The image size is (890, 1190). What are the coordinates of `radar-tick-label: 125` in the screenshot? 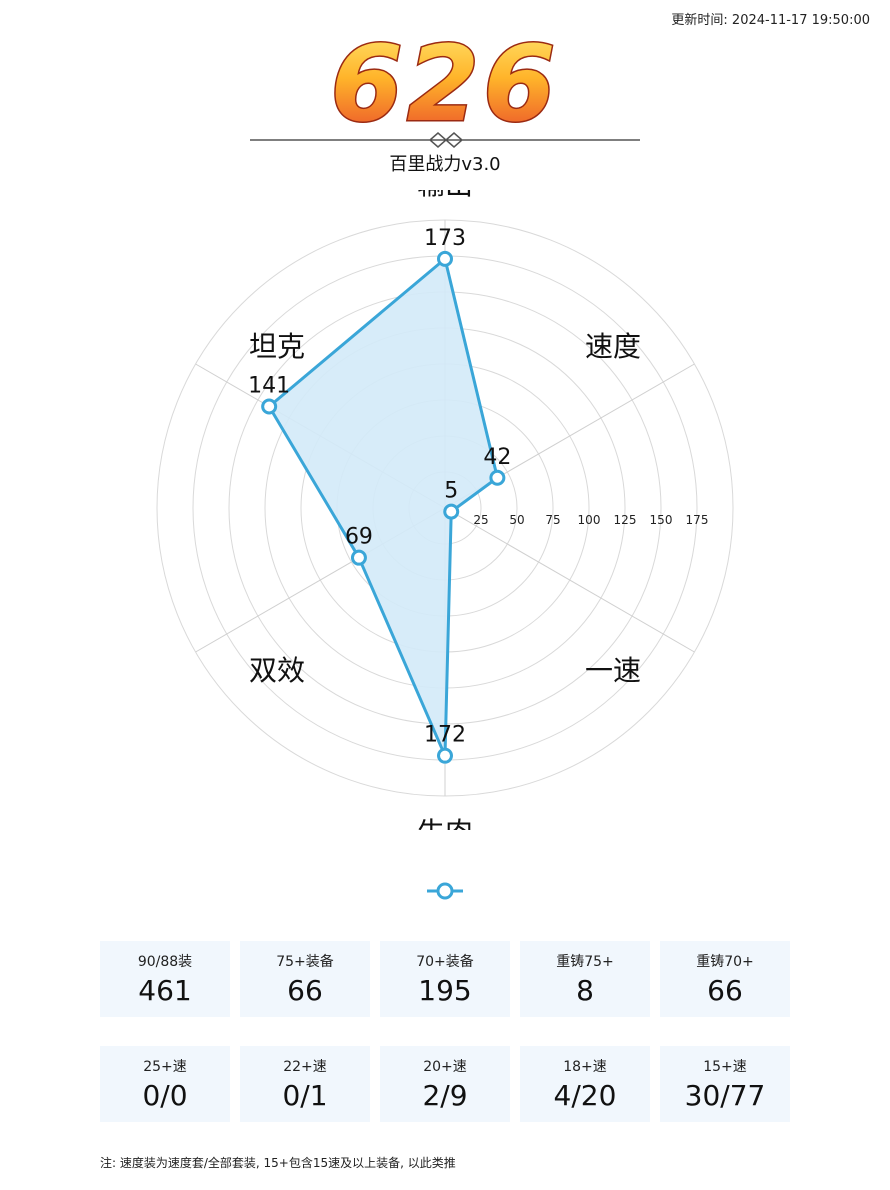 It's located at (625, 520).